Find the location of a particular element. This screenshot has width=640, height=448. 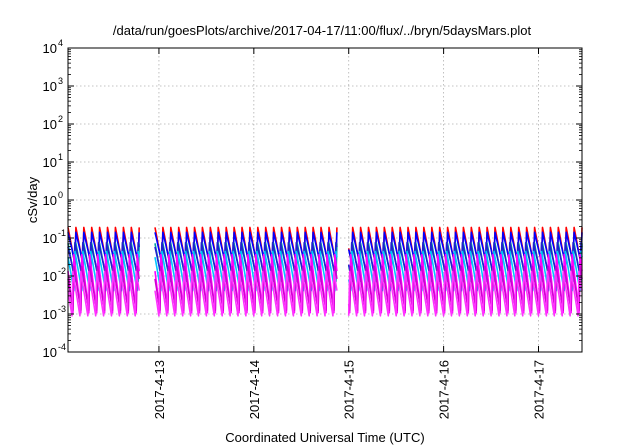

x-tick-label: 2017-4-17 is located at coordinates (539, 389).